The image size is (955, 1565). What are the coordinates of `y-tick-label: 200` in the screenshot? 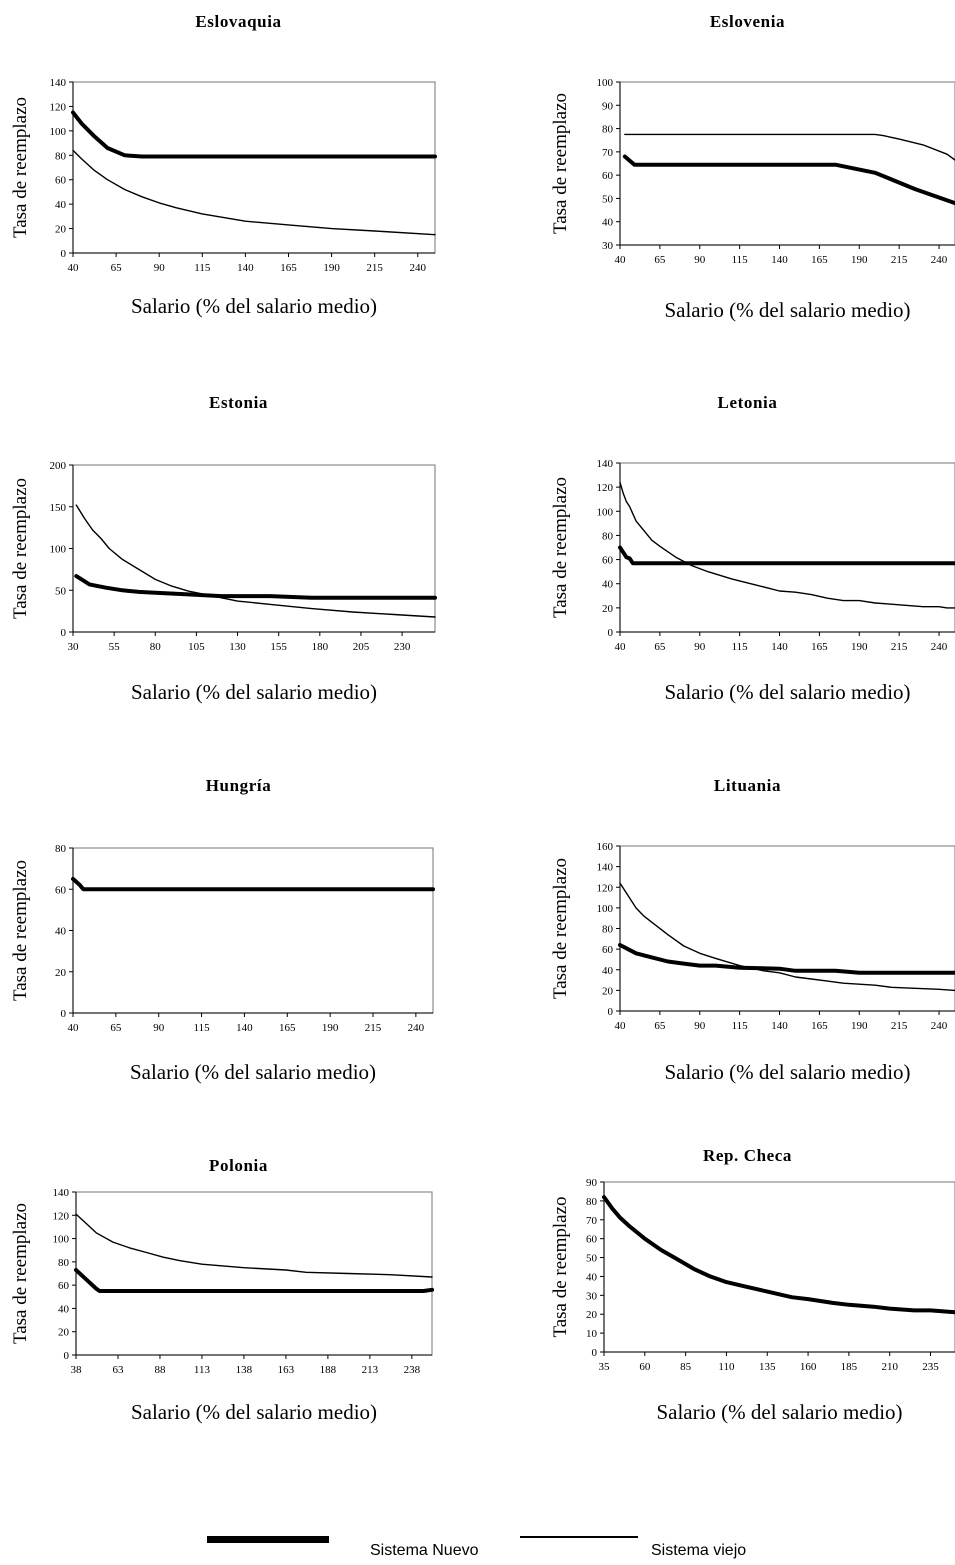 It's located at (58, 466).